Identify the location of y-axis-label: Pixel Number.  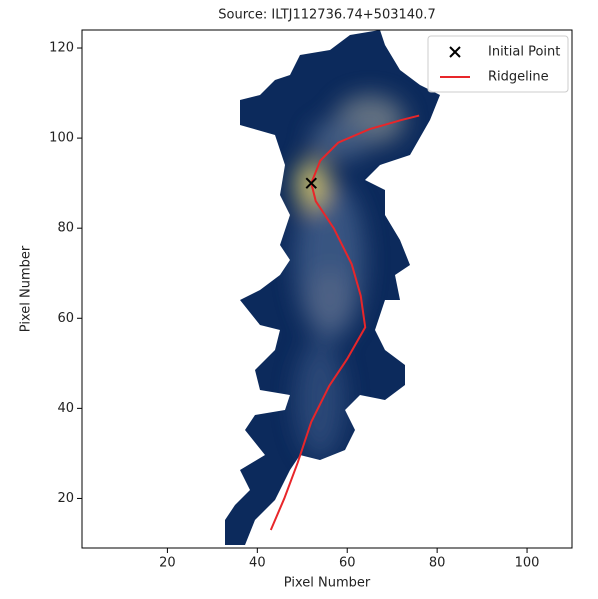
(26, 288).